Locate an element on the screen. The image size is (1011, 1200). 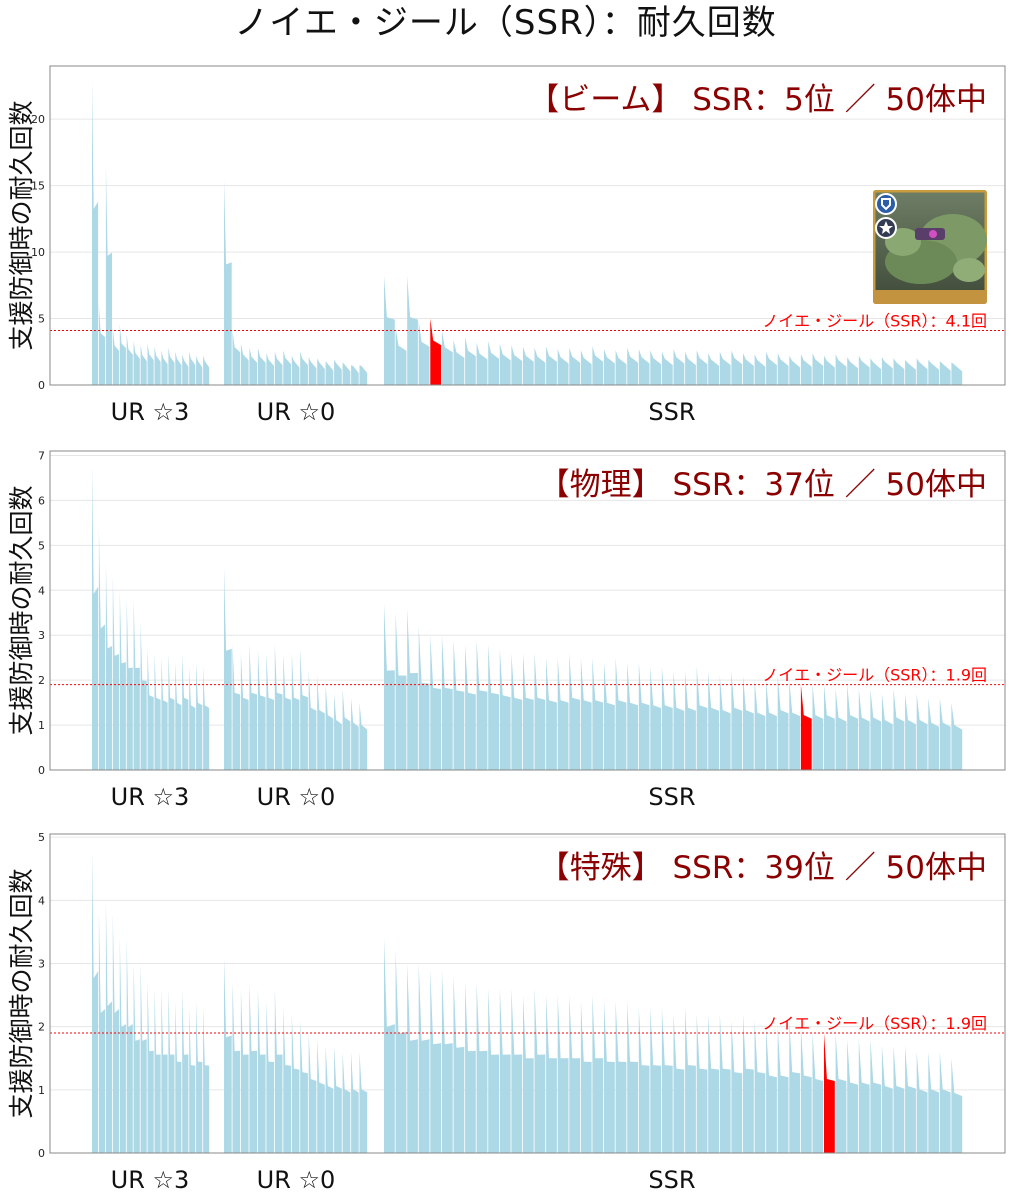
y-tick-label: 5 is located at coordinates (41, 545).